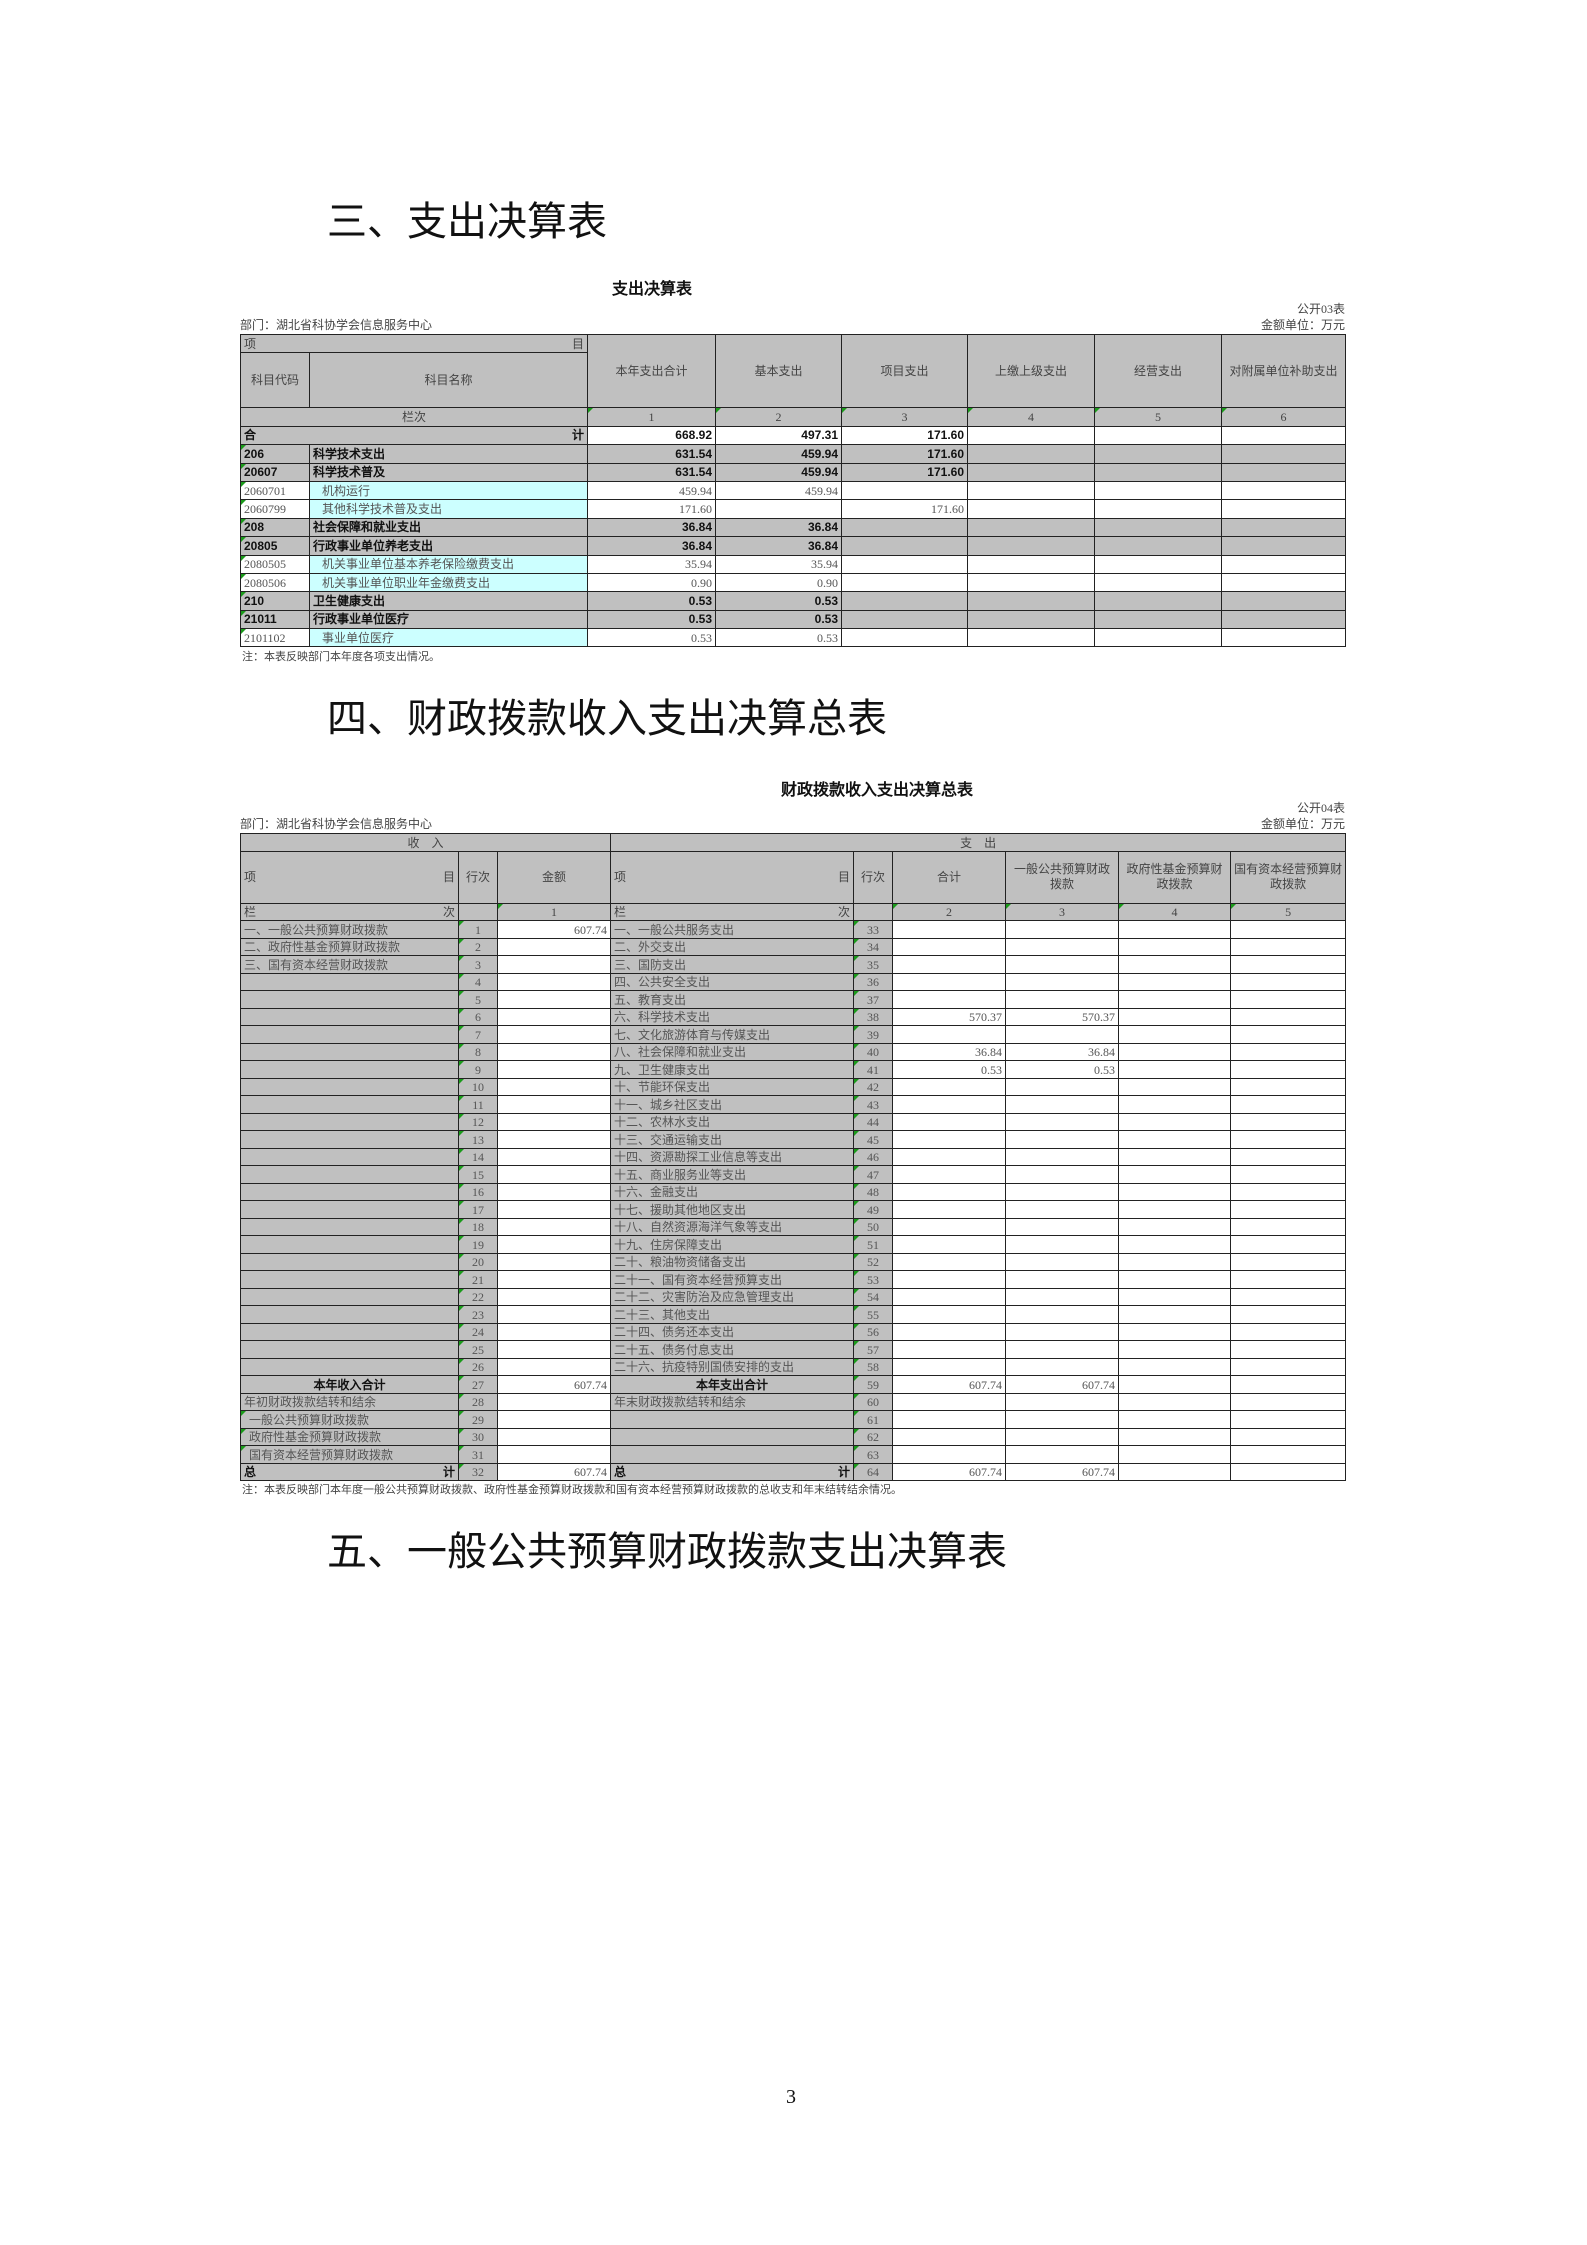 This screenshot has height=2245, width=1587. Describe the element at coordinates (448, 454) in the screenshot. I see `subject-name: 科学技术支出` at that location.